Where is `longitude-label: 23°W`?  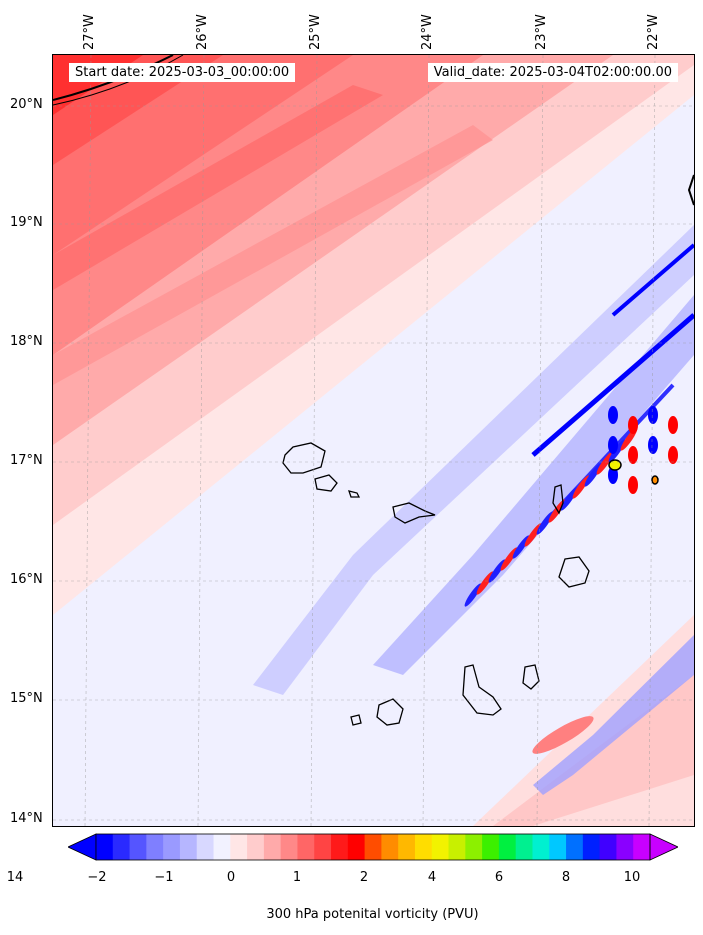 longitude-label: 23°W is located at coordinates (541, 32).